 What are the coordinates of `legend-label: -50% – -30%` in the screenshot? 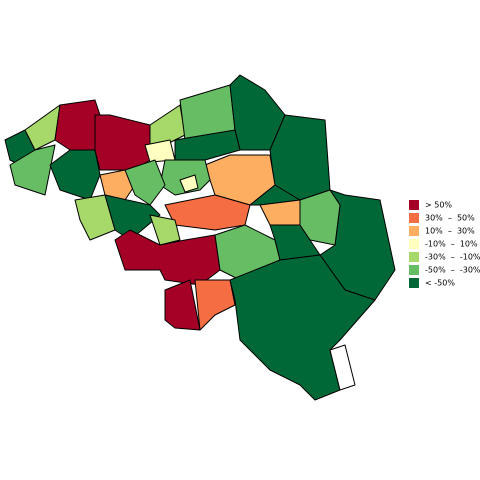 It's located at (452, 270).